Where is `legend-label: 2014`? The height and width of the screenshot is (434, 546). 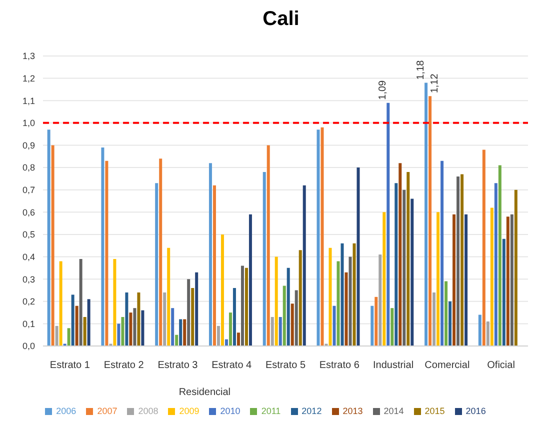
legend-label: 2014 is located at coordinates (394, 411).